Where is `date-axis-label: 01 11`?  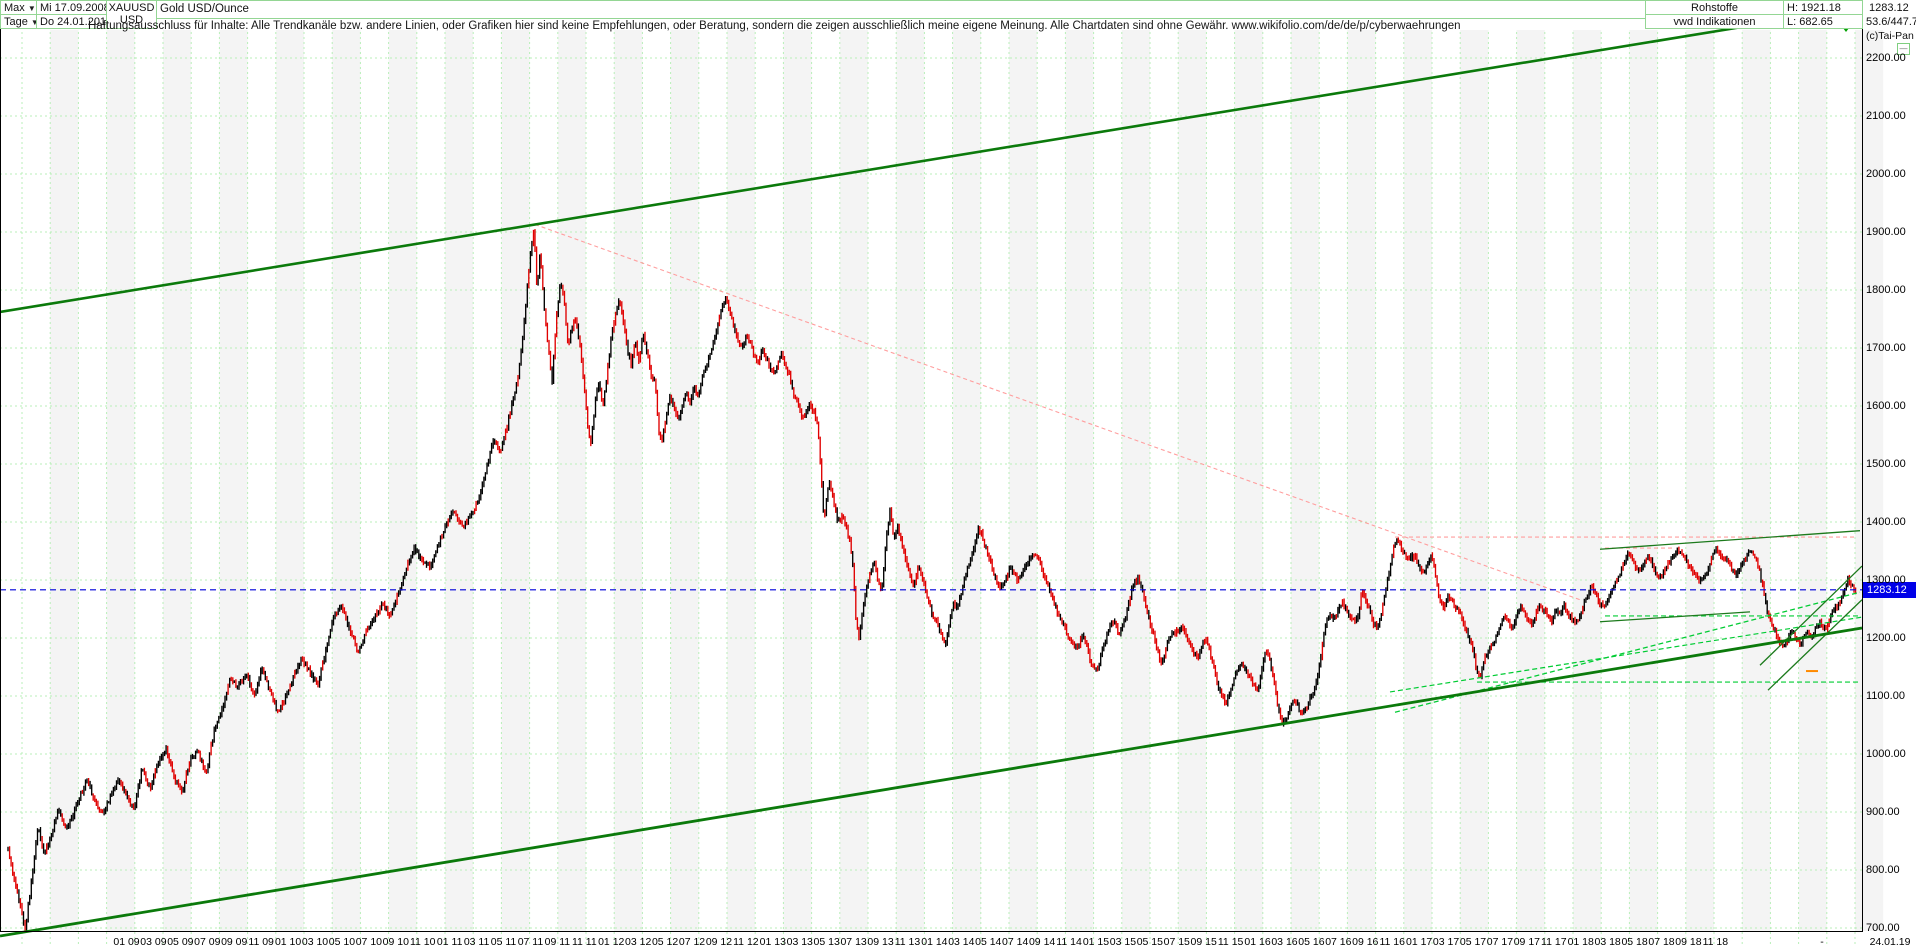 date-axis-label: 01 11 is located at coordinates (449, 942).